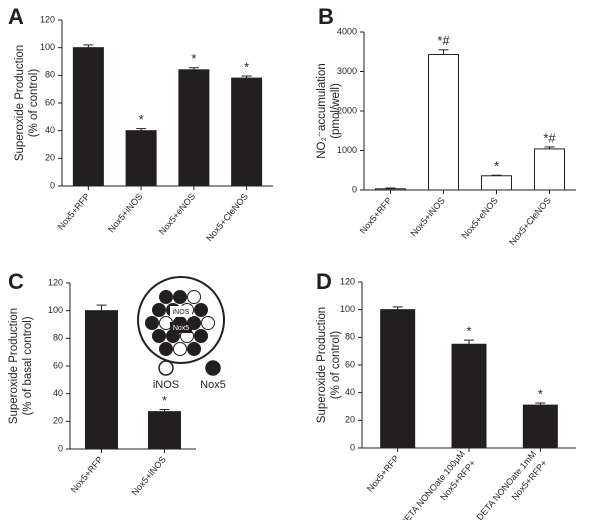 The height and width of the screenshot is (520, 601). I want to click on legend-label: Nox5, so click(213, 385).